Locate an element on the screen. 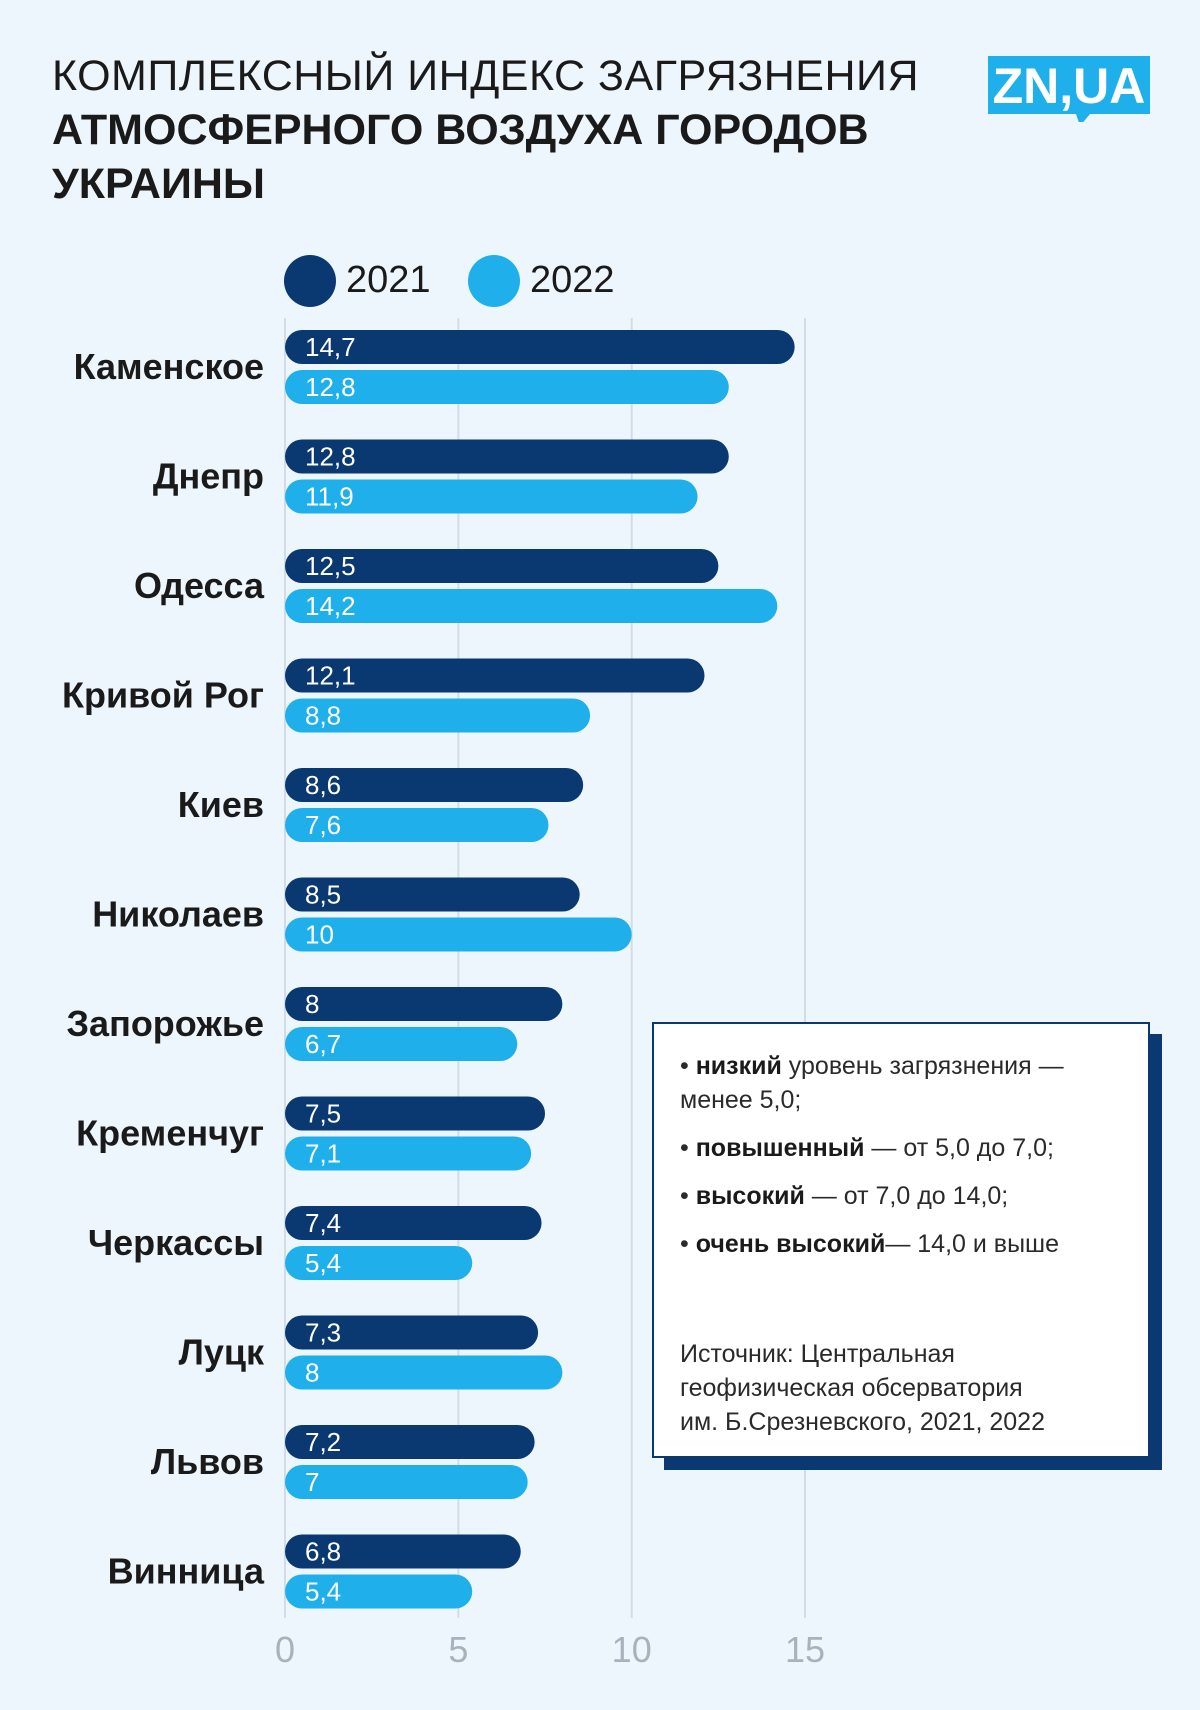  source-line-2: геофизическая обсерватория is located at coordinates (851, 1388).